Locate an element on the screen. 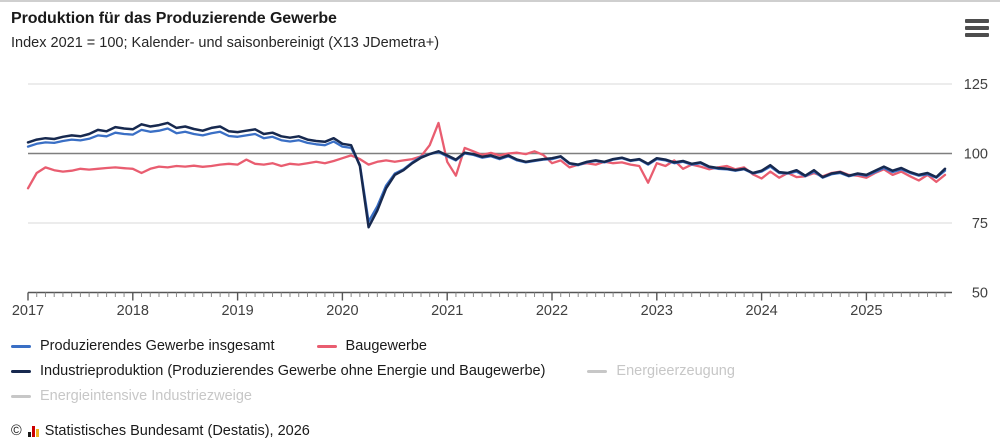 This screenshot has height=444, width=1000. legend-label: Energieerzeugung is located at coordinates (675, 371).